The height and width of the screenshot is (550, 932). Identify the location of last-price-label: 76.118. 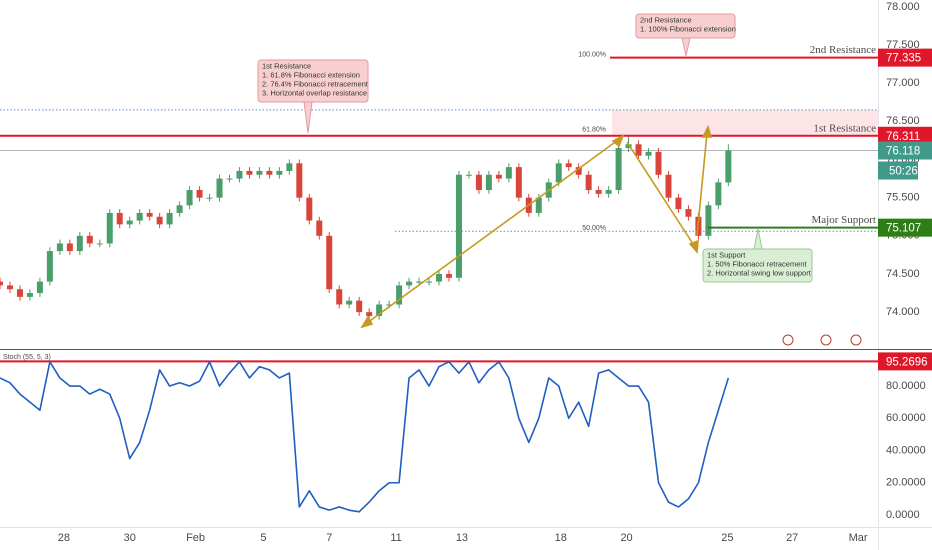
(903, 152).